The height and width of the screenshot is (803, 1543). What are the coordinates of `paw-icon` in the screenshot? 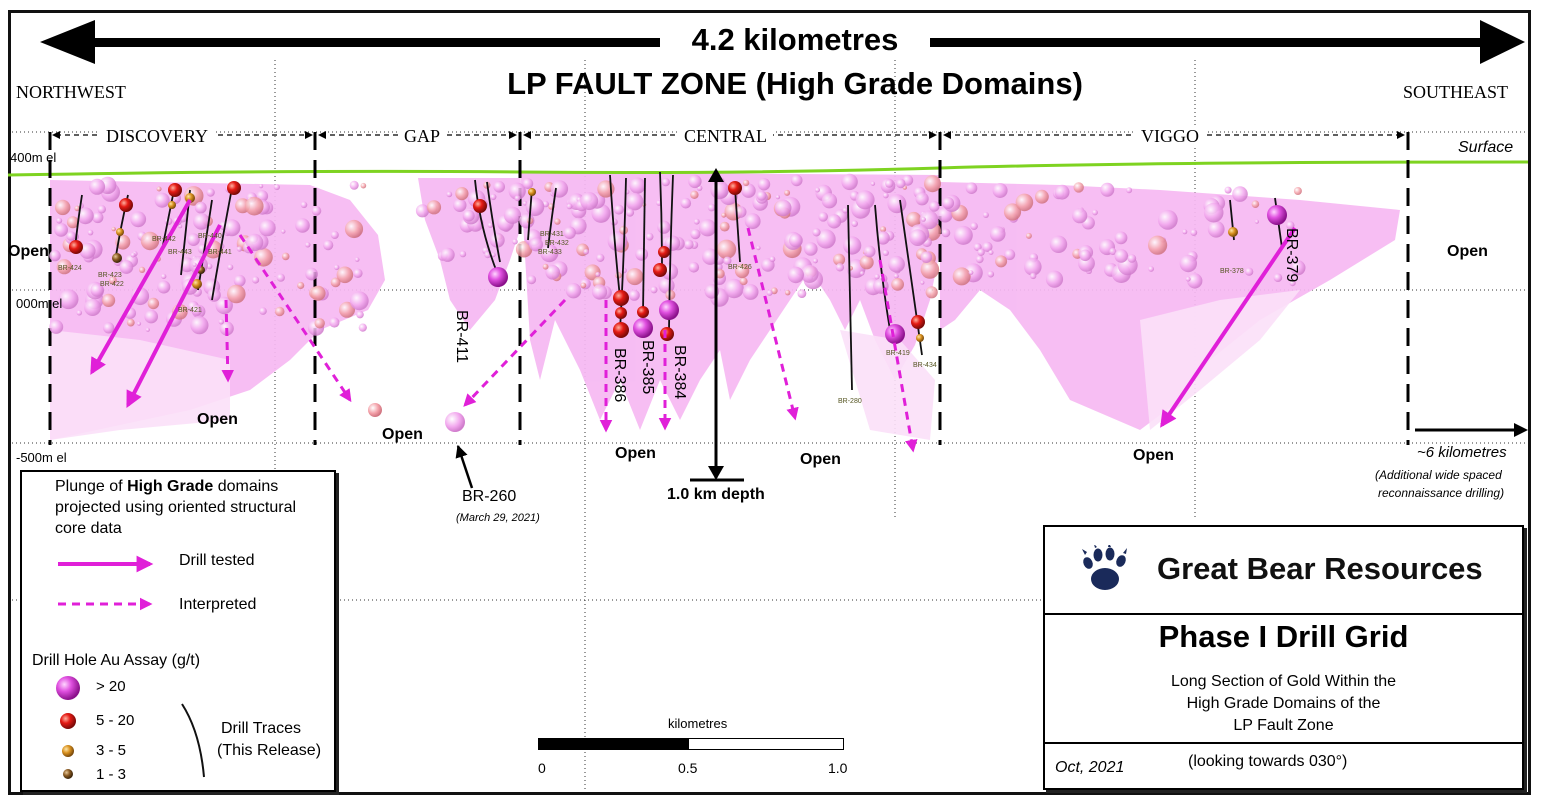 It's located at (1104, 567).